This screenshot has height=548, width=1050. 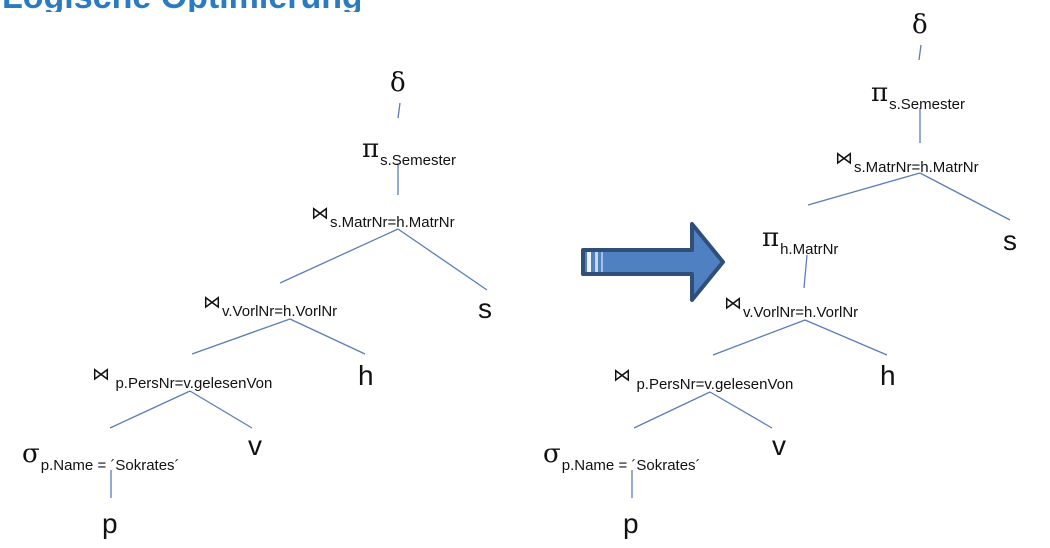 I want to click on right-selection-sokrates: σp.Name = ´Sokrates´, so click(x=622, y=457).